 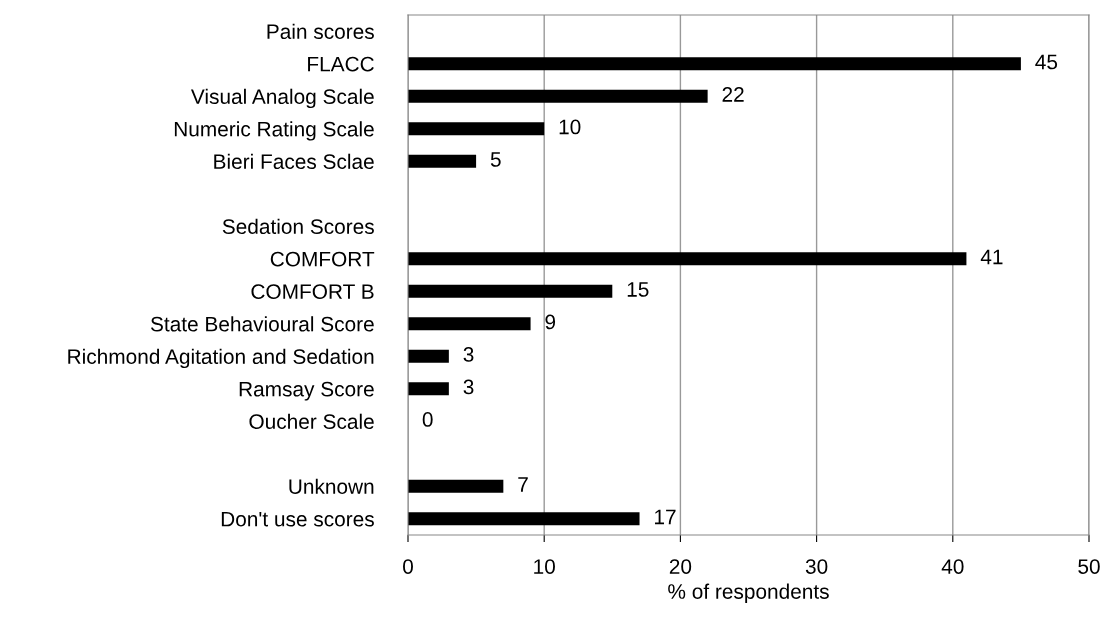 What do you see at coordinates (341, 64) in the screenshot?
I see `y-tick-label: FLACC` at bounding box center [341, 64].